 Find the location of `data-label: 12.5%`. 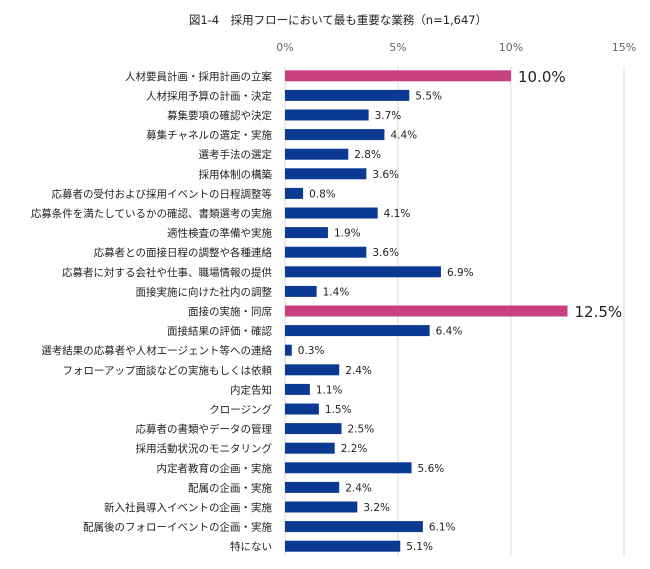

data-label: 12.5% is located at coordinates (599, 312).